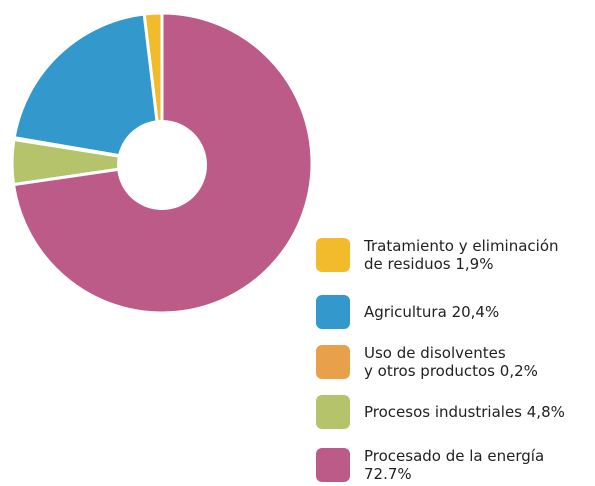 The height and width of the screenshot is (486, 595). I want to click on legend-item: Agricultura 20,4%, so click(447, 312).